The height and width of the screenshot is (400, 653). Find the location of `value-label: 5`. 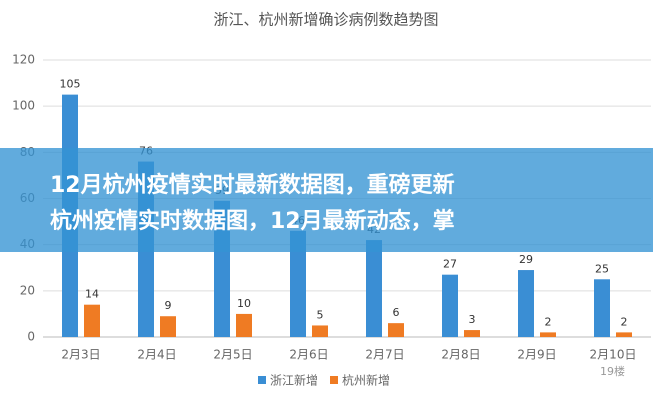

value-label: 5 is located at coordinates (320, 314).